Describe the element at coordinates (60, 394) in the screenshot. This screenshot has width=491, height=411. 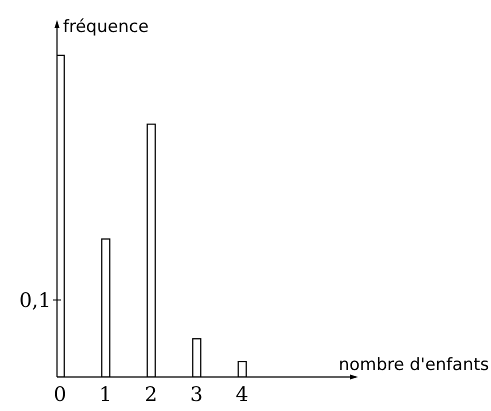
I see `x-tick-label: 0` at that location.